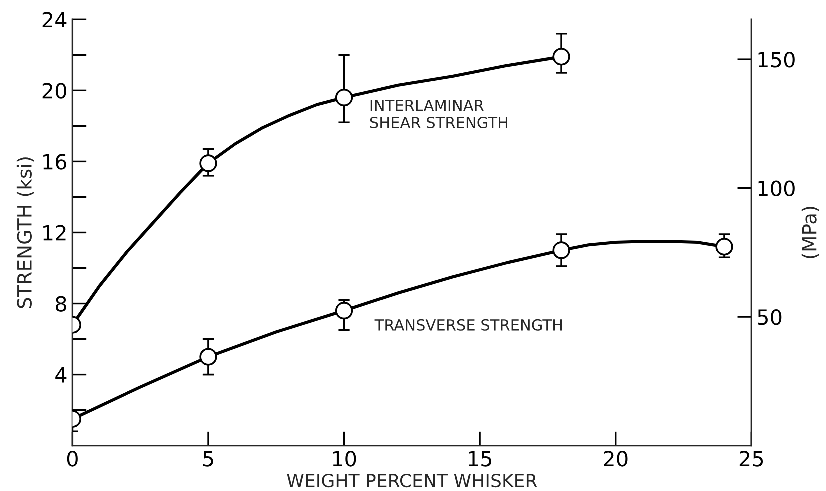 Image resolution: width=826 pixels, height=491 pixels. What do you see at coordinates (61, 304) in the screenshot?
I see `y-tick-label: 8` at bounding box center [61, 304].